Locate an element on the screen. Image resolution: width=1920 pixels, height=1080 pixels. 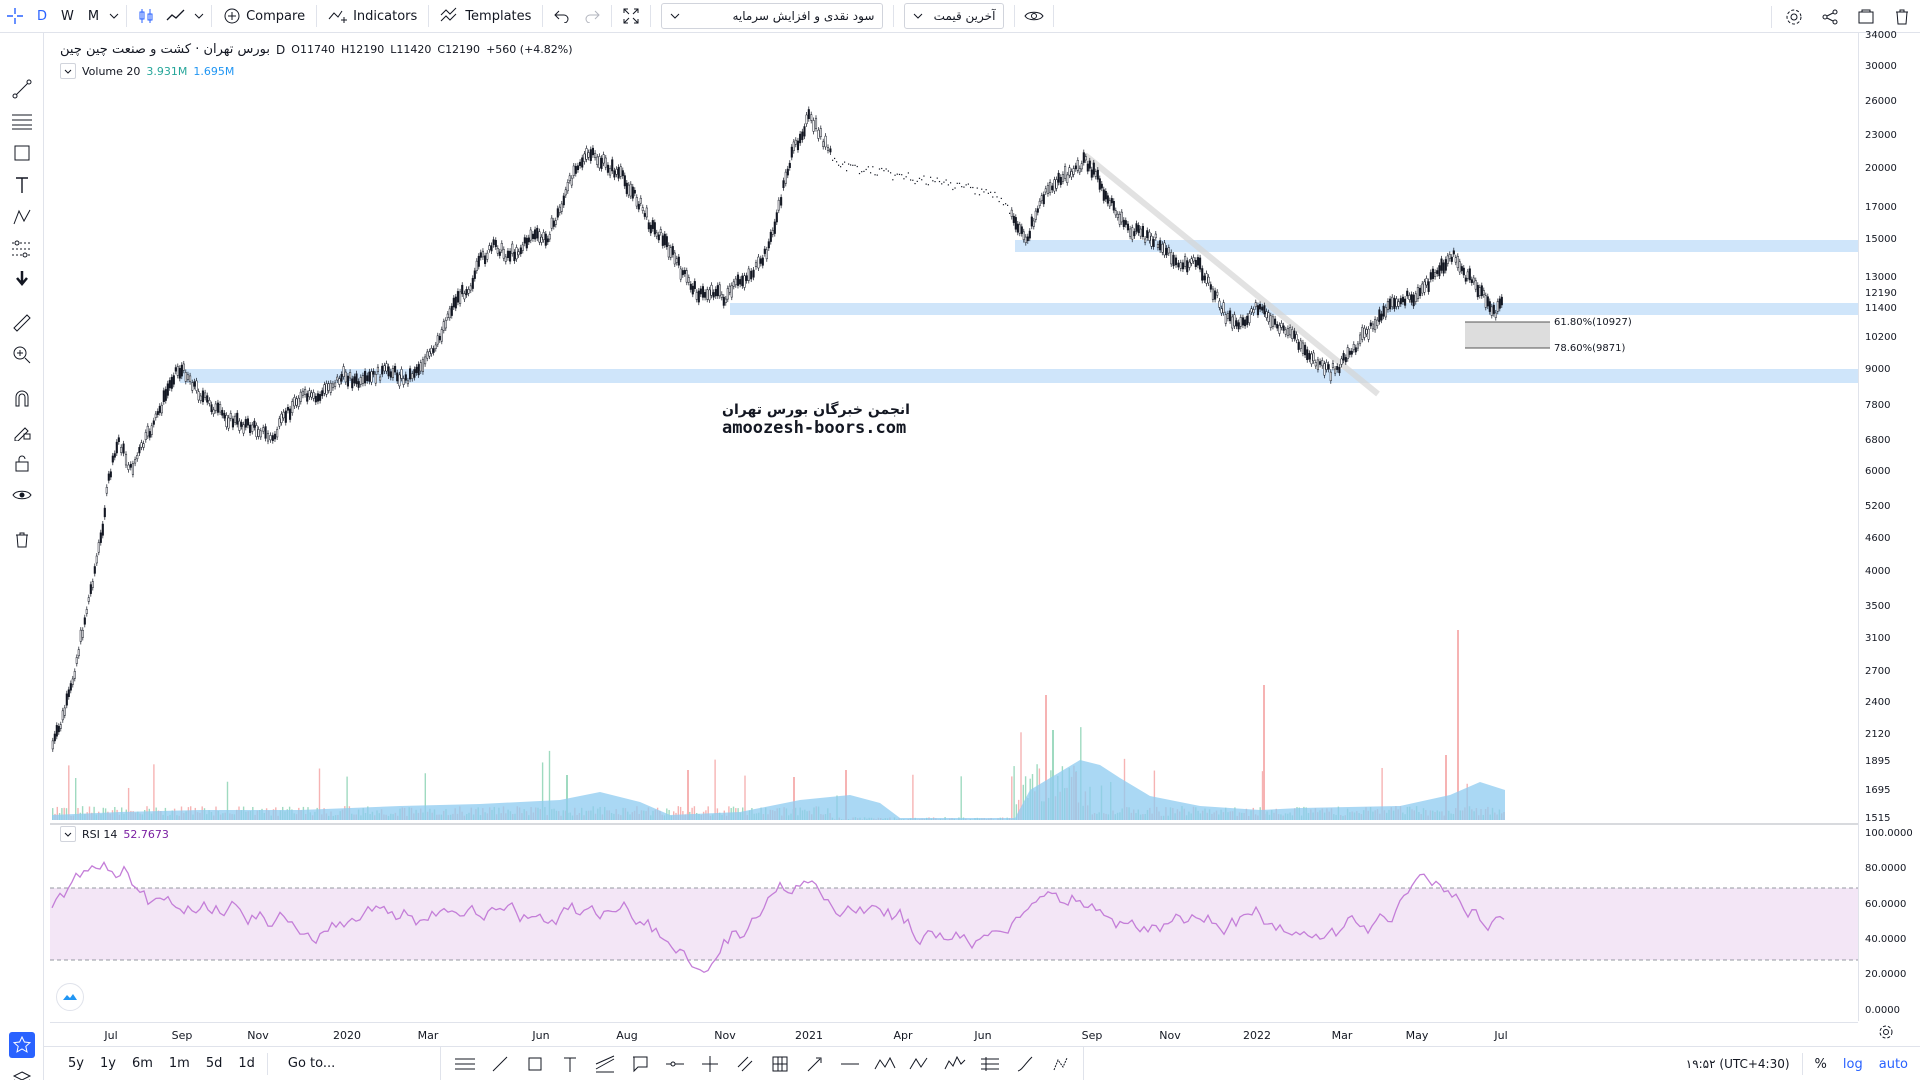
symbol-name: بورس تهران · کشت و صنعت چین چین is located at coordinates (165, 49).